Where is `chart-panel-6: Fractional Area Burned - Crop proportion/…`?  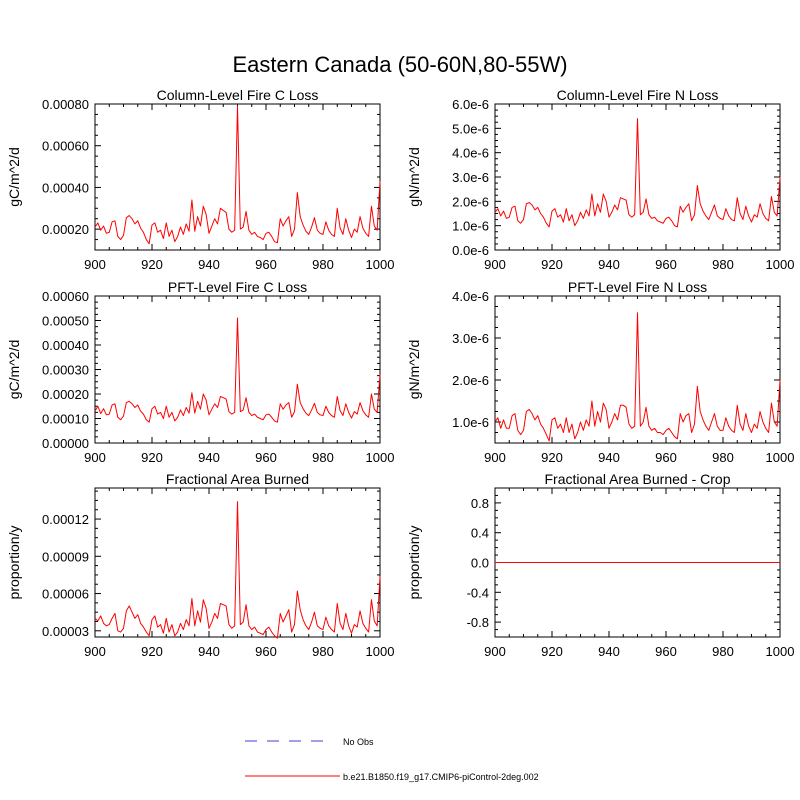 chart-panel-6: Fractional Area Burned - Crop proportion/… is located at coordinates (600, 565).